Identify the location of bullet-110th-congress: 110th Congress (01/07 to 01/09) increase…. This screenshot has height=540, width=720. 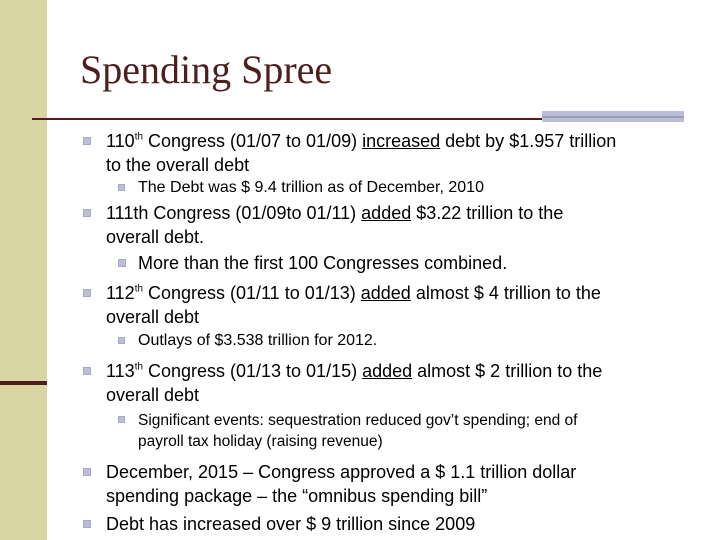
(350, 153).